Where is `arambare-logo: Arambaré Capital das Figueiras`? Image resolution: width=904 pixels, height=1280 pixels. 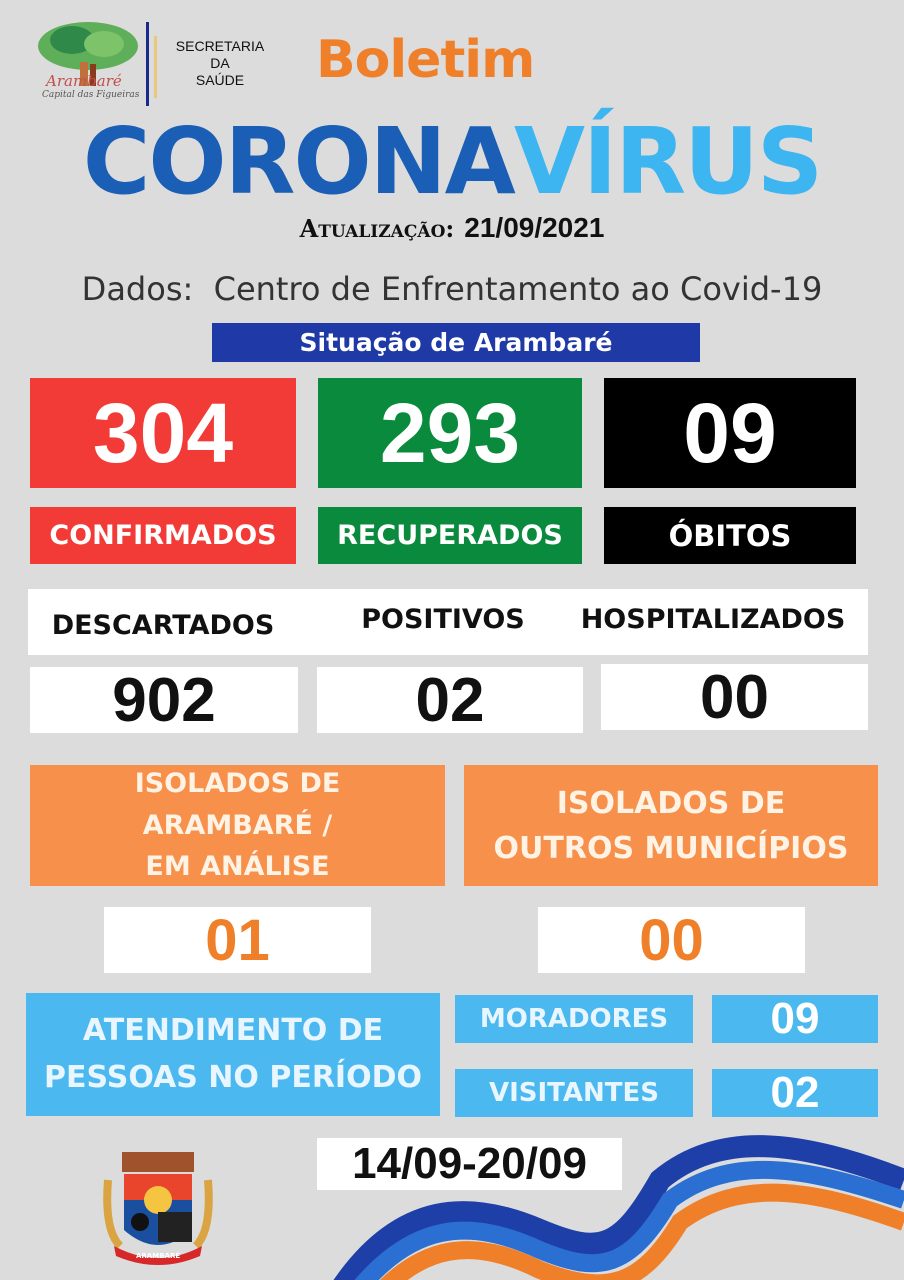
arambare-logo: Arambaré Capital das Figueiras is located at coordinates (88, 62).